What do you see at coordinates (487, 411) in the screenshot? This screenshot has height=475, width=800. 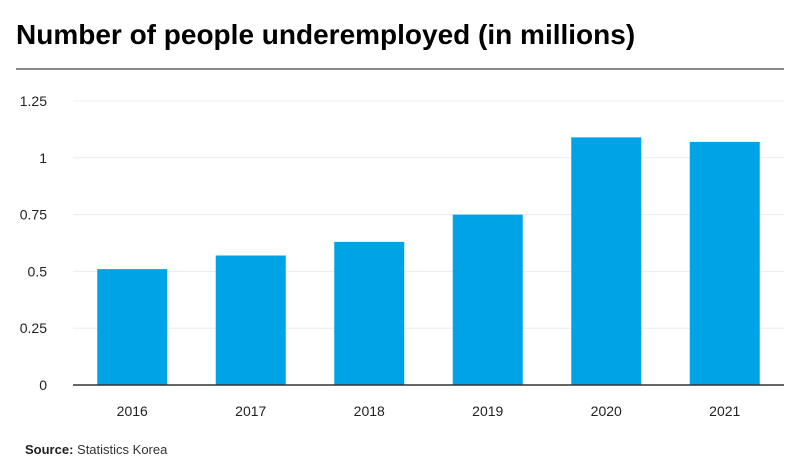 I see `x-tick-label: 2019` at bounding box center [487, 411].